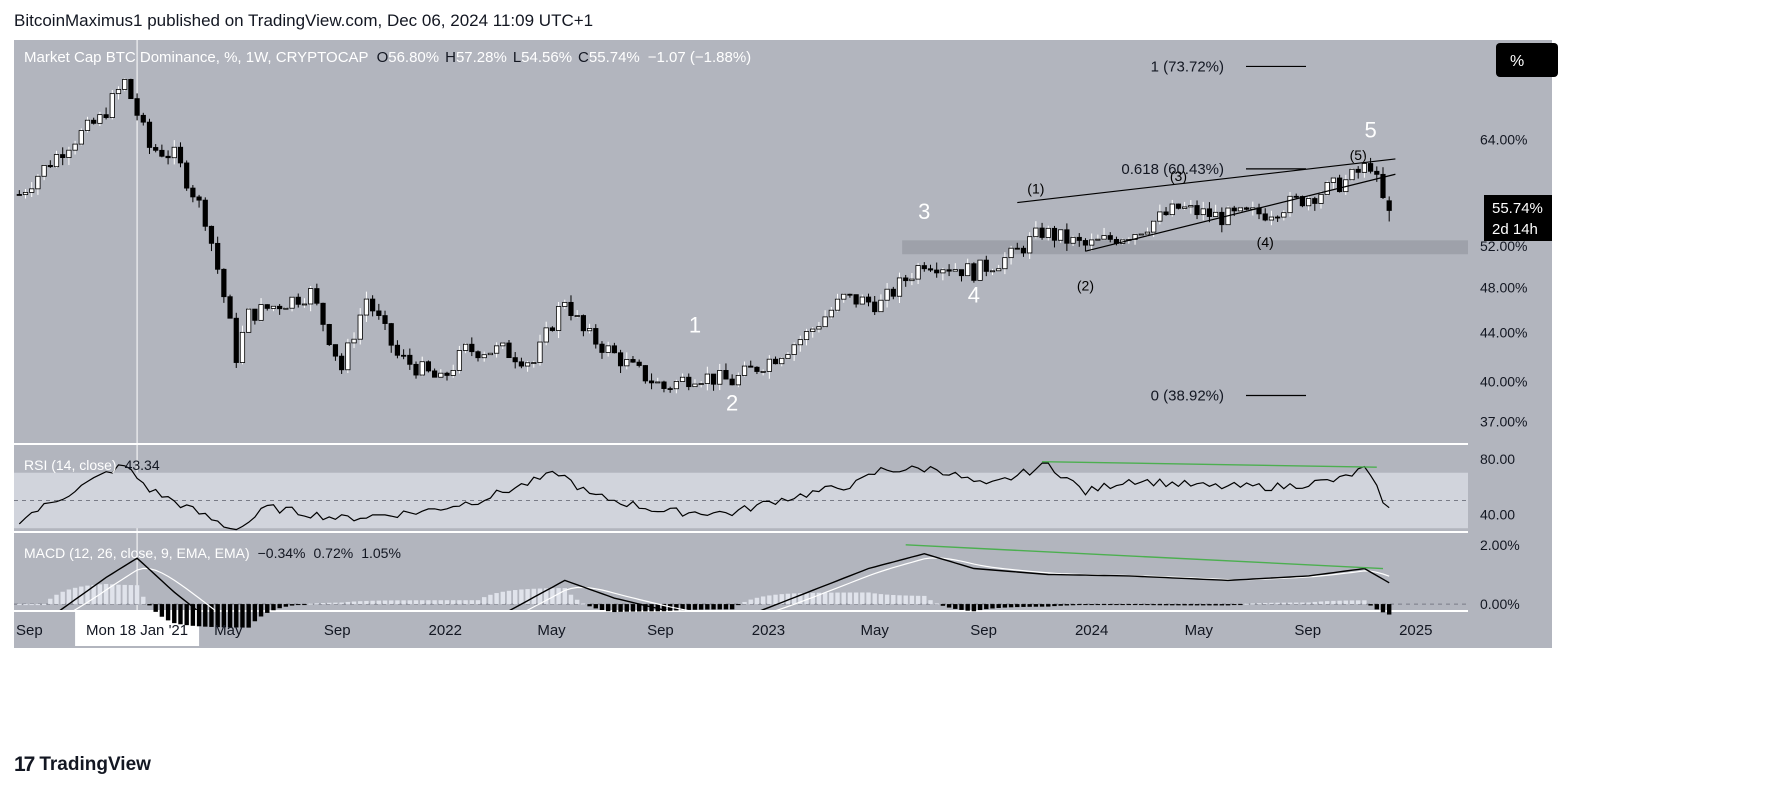  Describe the element at coordinates (1503, 422) in the screenshot. I see `price-tick: 37.00%` at that location.